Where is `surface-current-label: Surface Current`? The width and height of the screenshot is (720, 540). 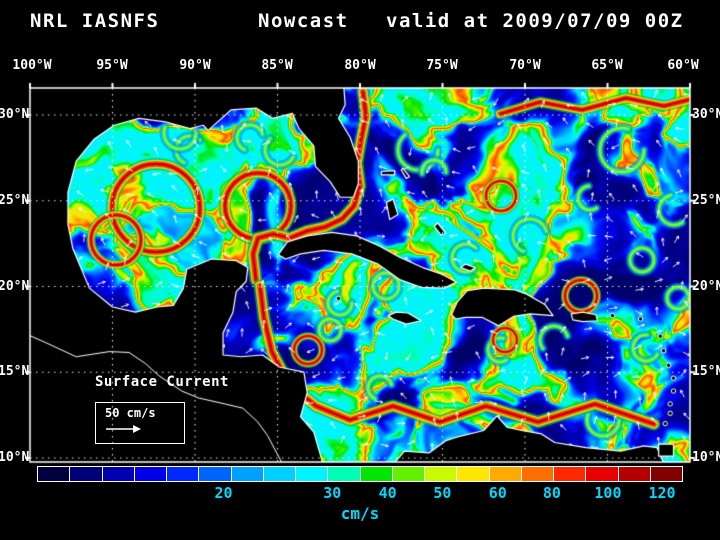 surface-current-label: Surface Current is located at coordinates (162, 382).